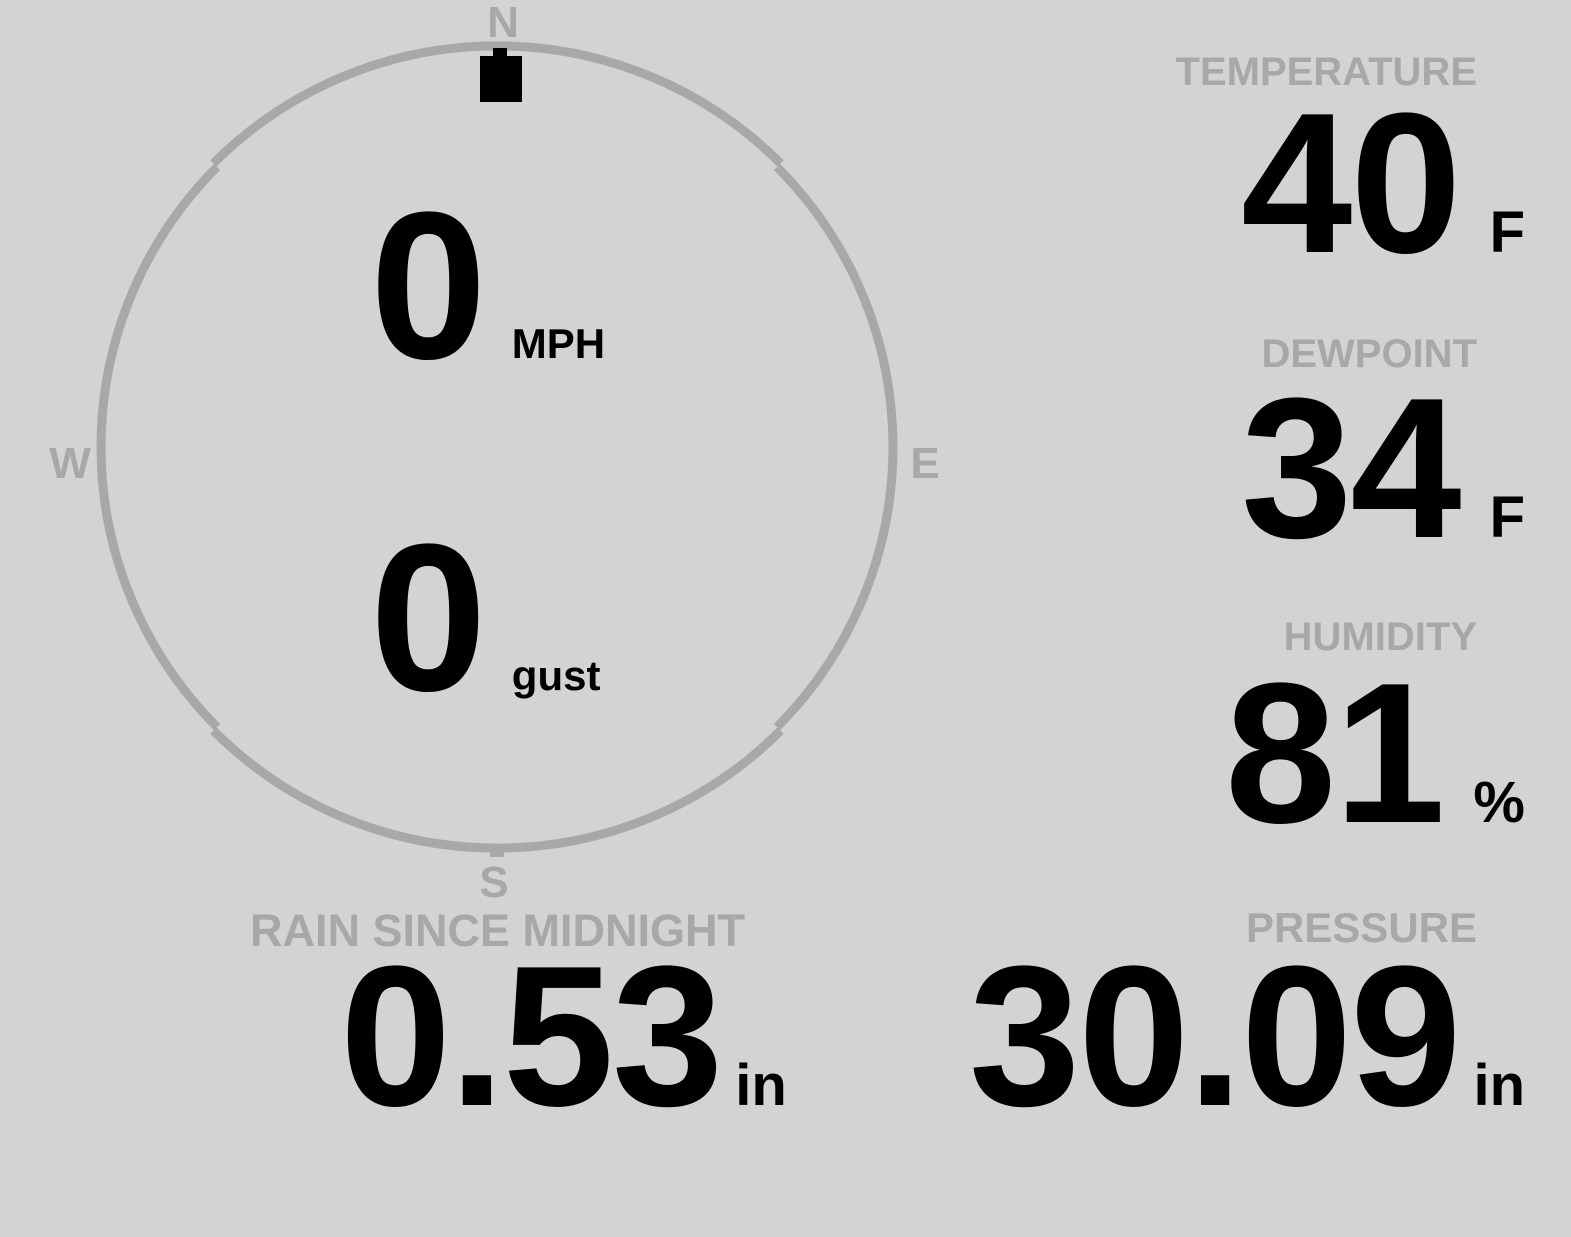 Image resolution: width=1571 pixels, height=1237 pixels. What do you see at coordinates (428, 285) in the screenshot?
I see `wind-speed-value: 0` at bounding box center [428, 285].